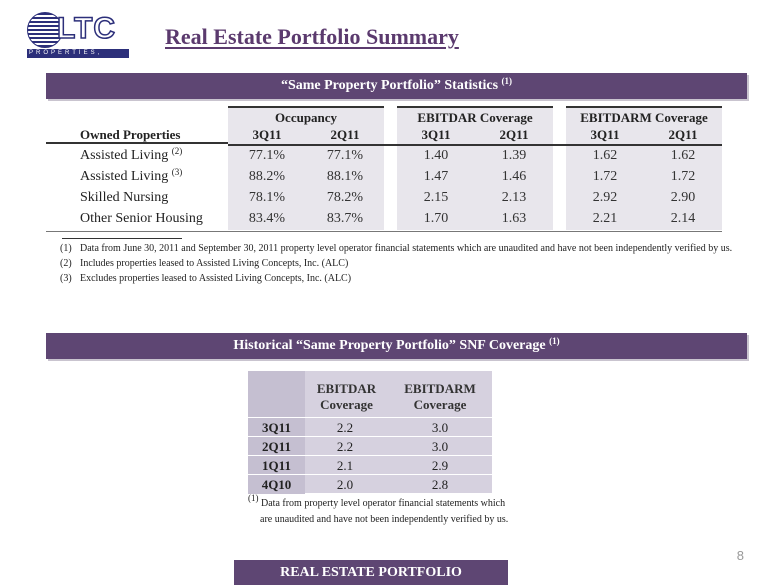  I want to click on table-cell: 78.1%, so click(267, 197).